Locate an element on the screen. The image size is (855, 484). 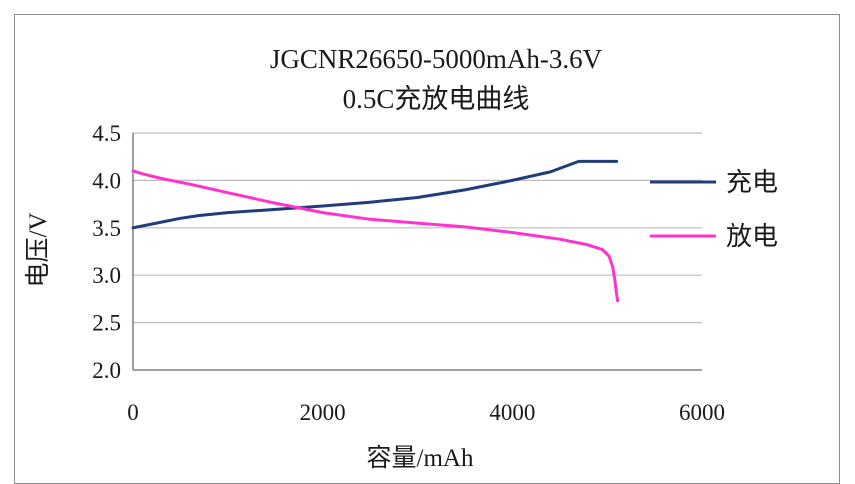
x-tick-label: 2000 is located at coordinates (323, 412).